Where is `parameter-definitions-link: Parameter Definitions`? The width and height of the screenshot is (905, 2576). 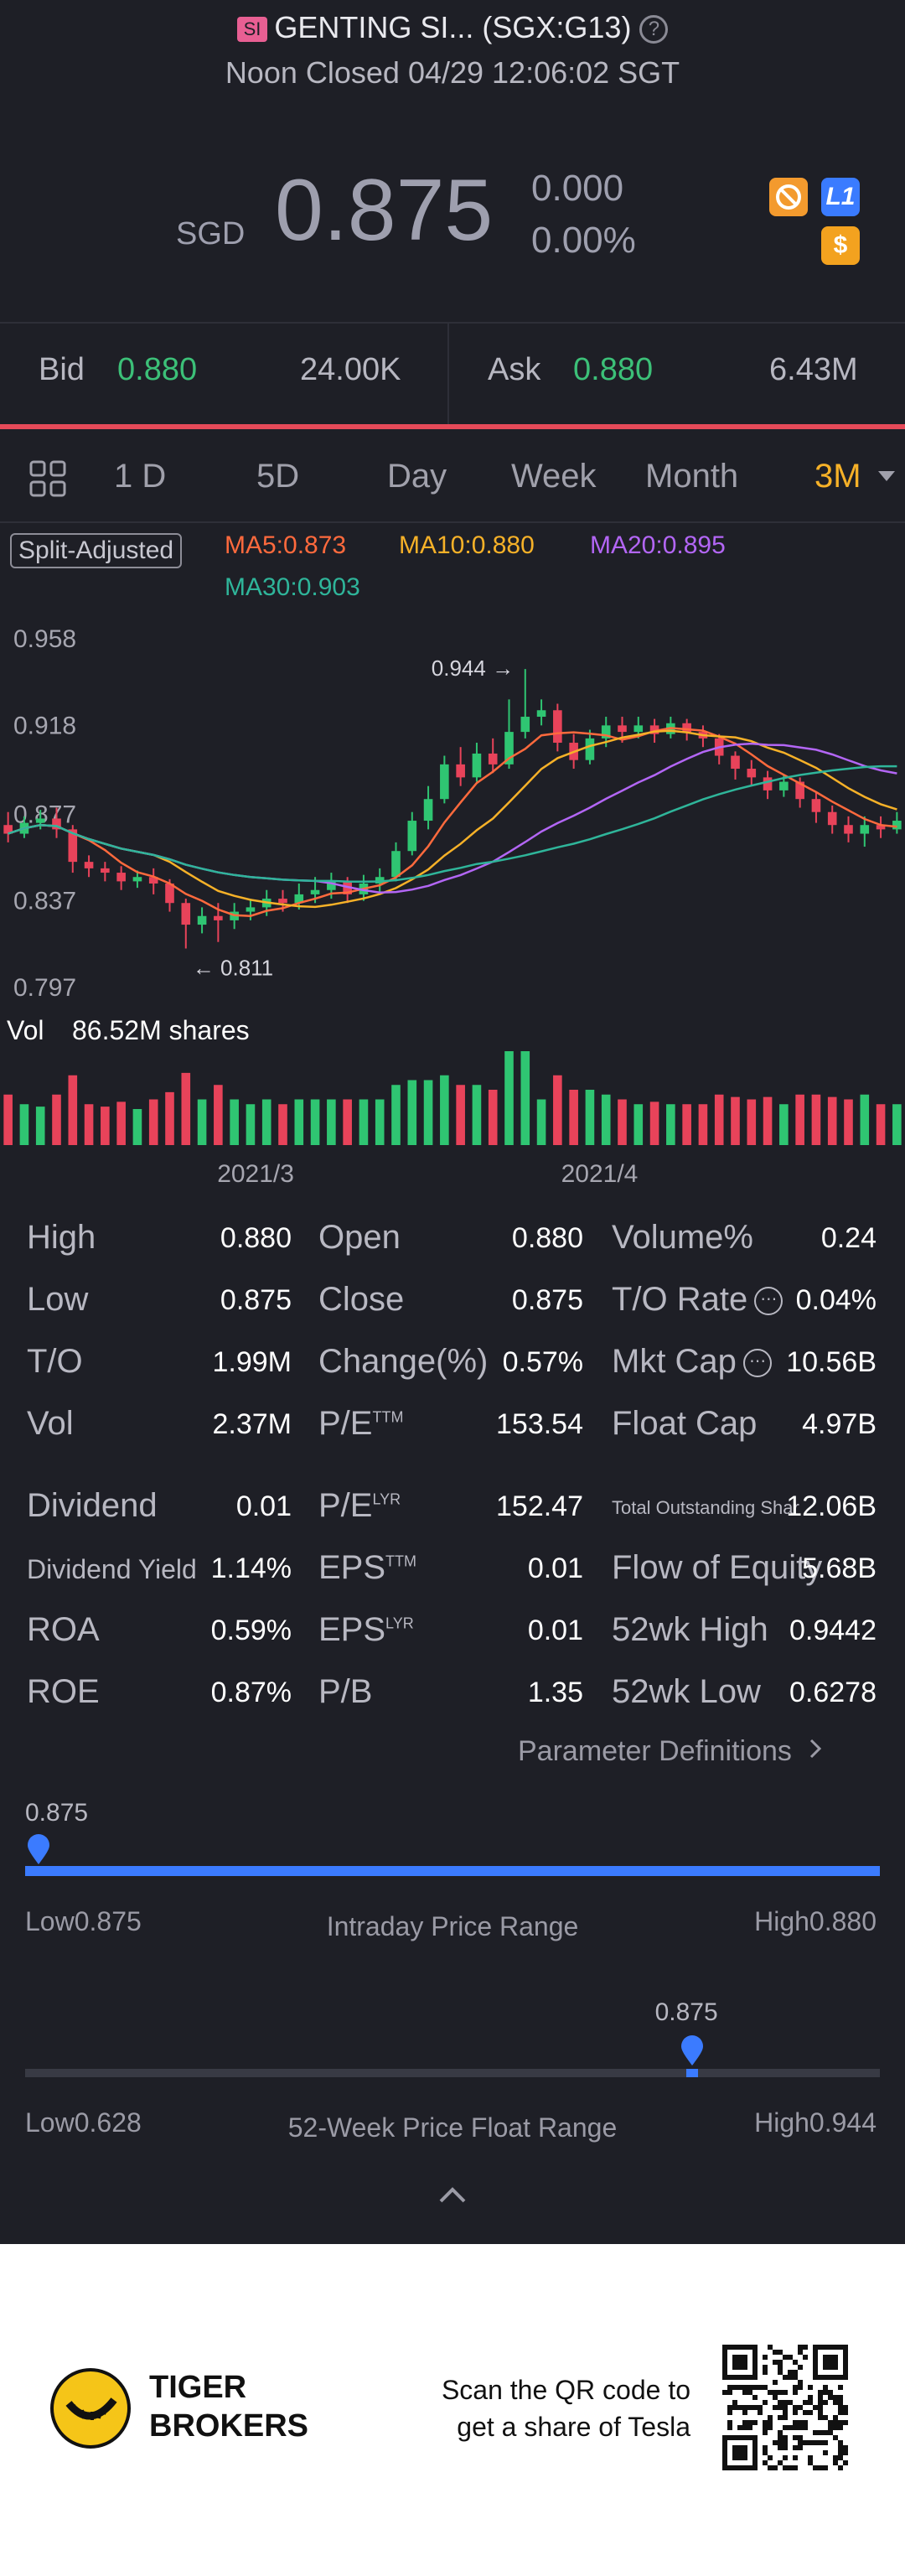
parameter-definitions-link: Parameter Definitions is located at coordinates (670, 1752).